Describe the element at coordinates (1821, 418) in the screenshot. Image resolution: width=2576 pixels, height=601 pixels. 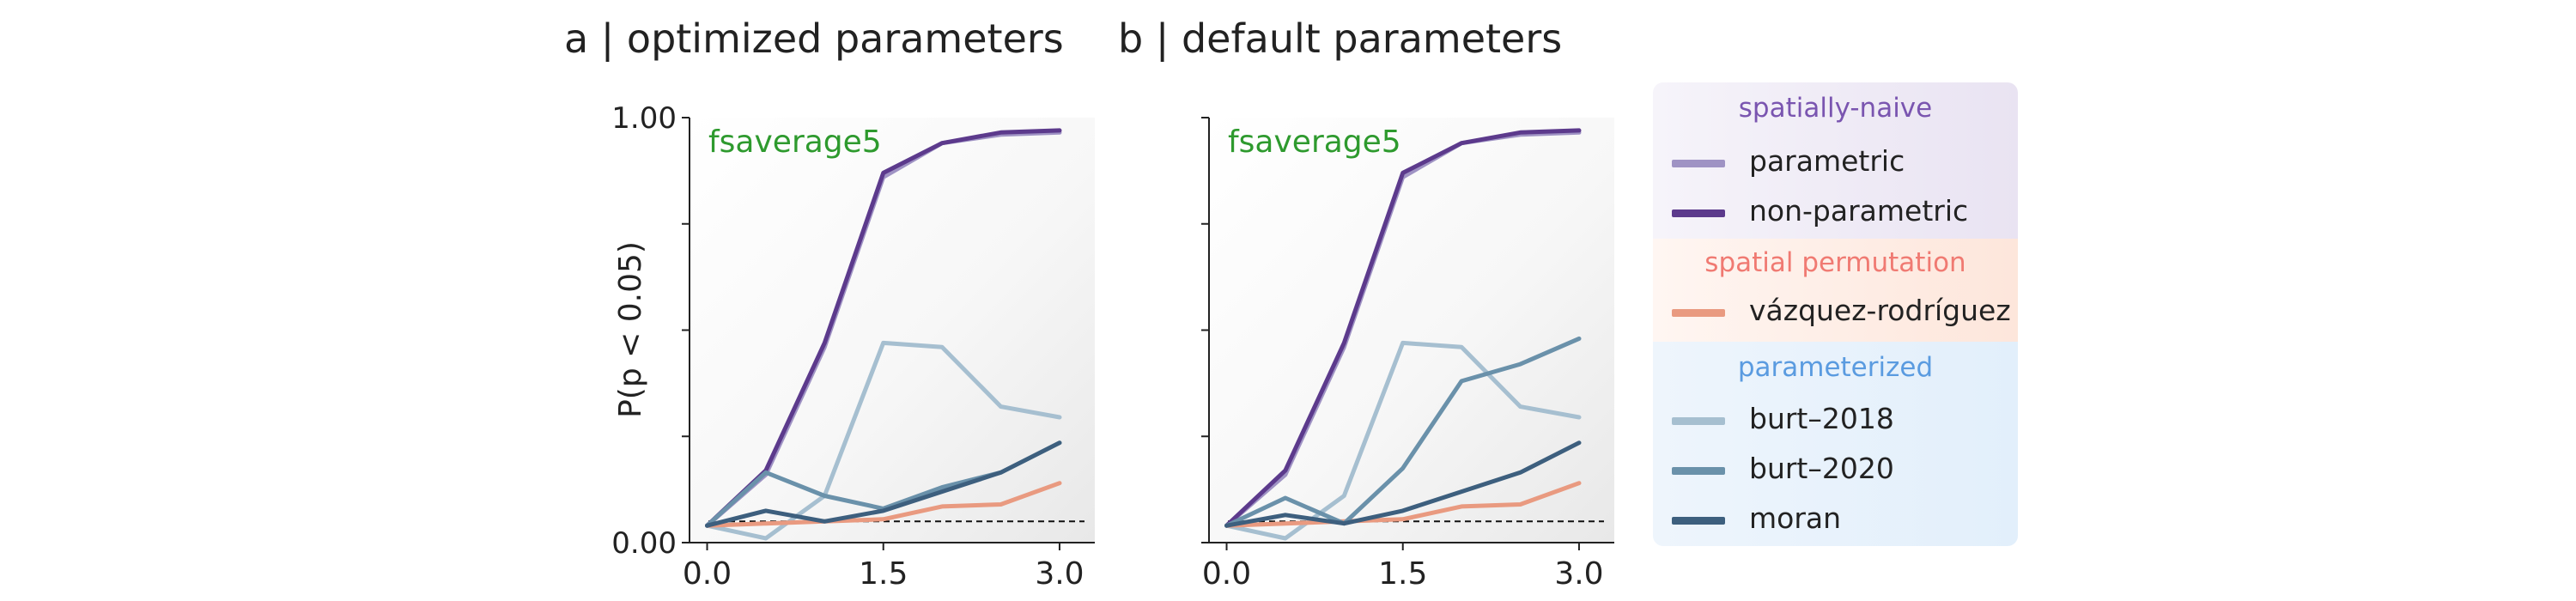
I see `legend-label: burt–2018` at that location.